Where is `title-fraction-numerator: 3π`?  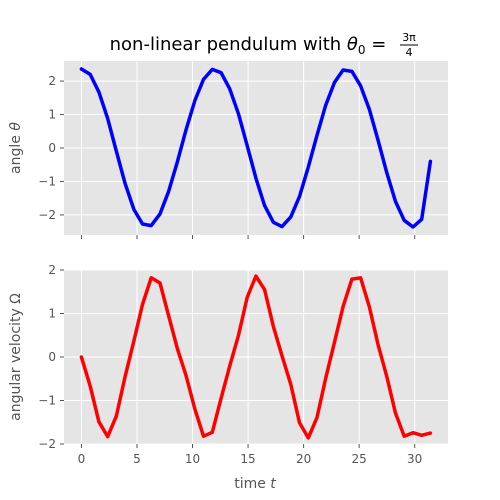
title-fraction-numerator: 3π is located at coordinates (409, 37).